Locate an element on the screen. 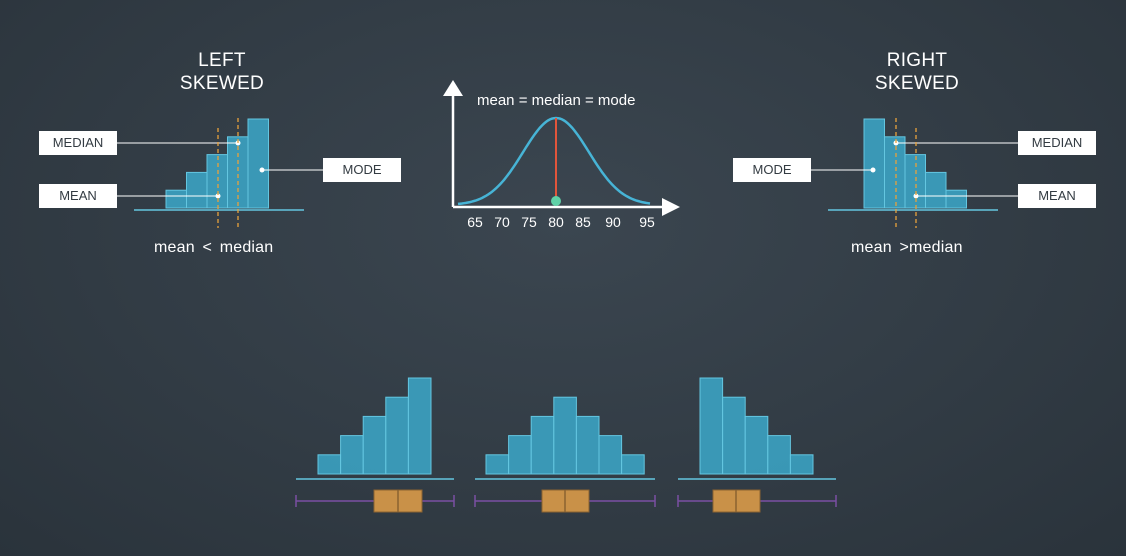 Image resolution: width=1126 pixels, height=556 pixels. tick-label: 65 is located at coordinates (475, 222).